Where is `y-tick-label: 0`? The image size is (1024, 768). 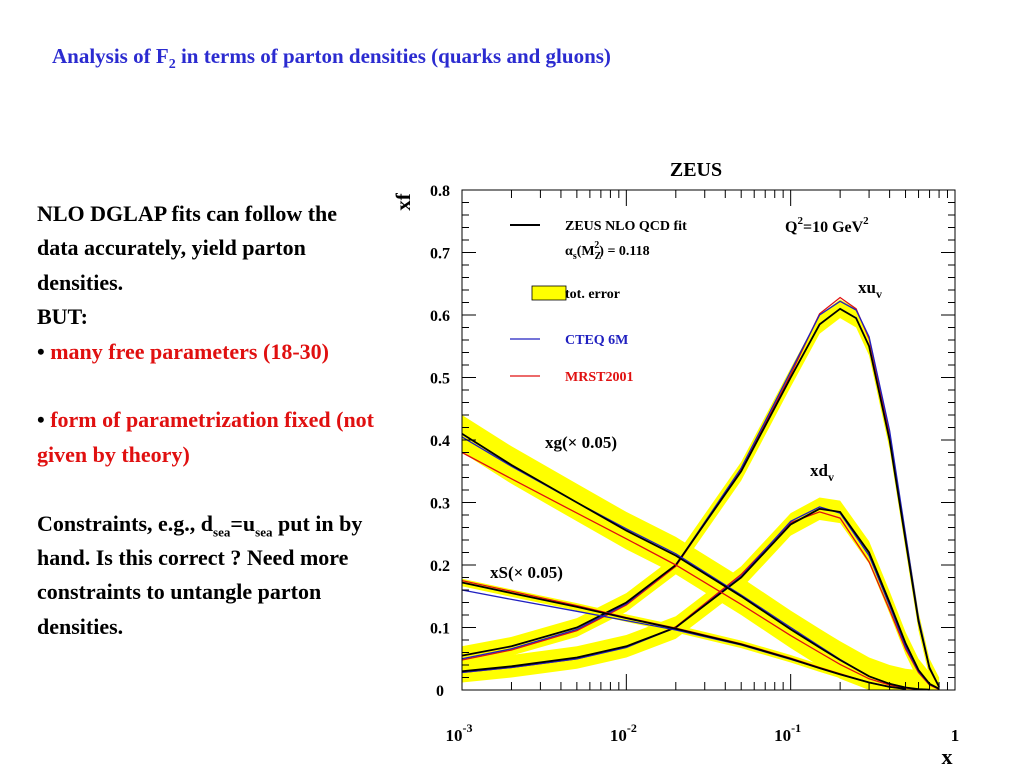 y-tick-label: 0 is located at coordinates (440, 691).